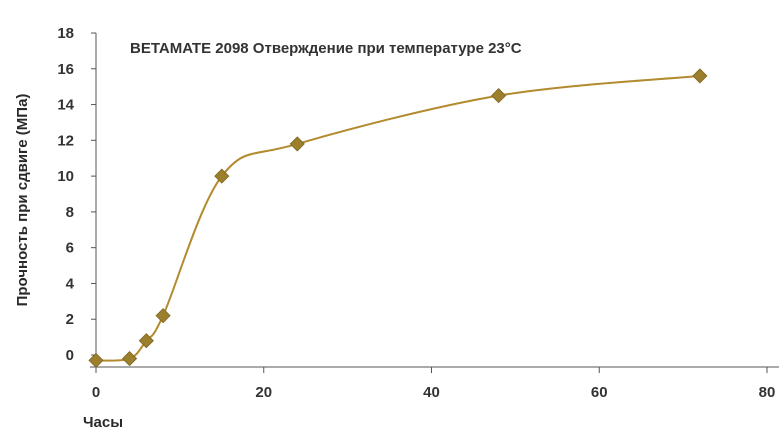  Describe the element at coordinates (22, 200) in the screenshot. I see `y-axis-title: Прочность при сдвиге (МПа)` at that location.